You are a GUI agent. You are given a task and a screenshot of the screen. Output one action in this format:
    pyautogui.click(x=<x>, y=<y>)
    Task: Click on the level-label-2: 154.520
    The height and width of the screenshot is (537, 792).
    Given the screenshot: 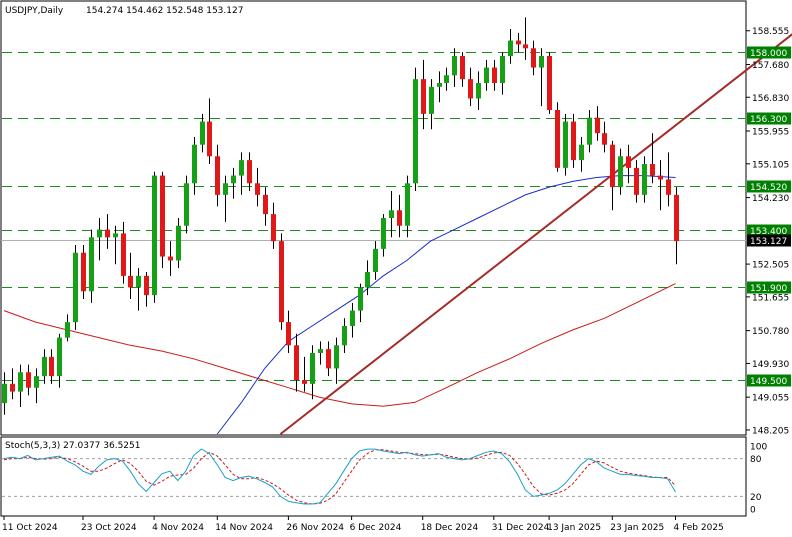 What is the action you would take?
    pyautogui.click(x=768, y=188)
    